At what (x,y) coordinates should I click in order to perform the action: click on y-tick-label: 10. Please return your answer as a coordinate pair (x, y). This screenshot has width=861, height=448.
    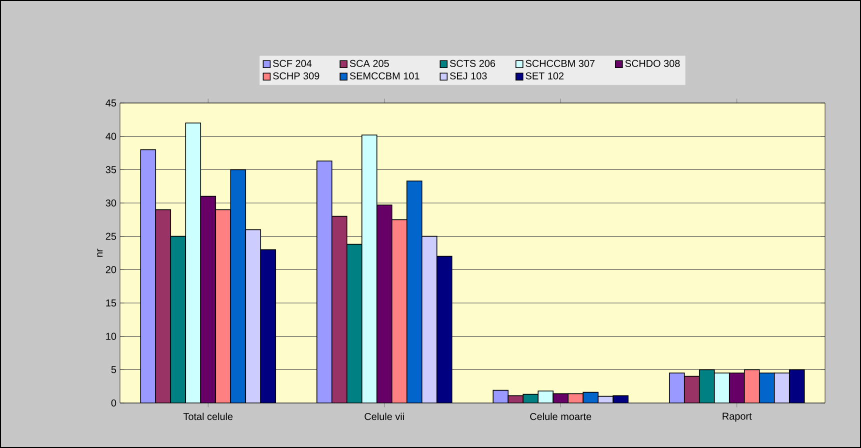
    Looking at the image, I should click on (111, 336).